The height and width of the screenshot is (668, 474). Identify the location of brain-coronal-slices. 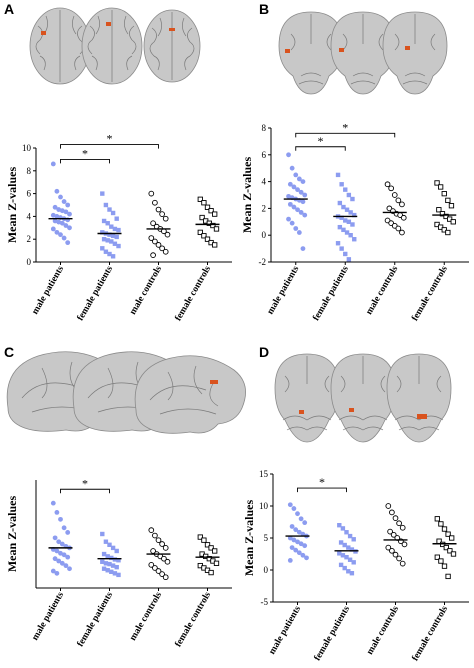
(363, 53).